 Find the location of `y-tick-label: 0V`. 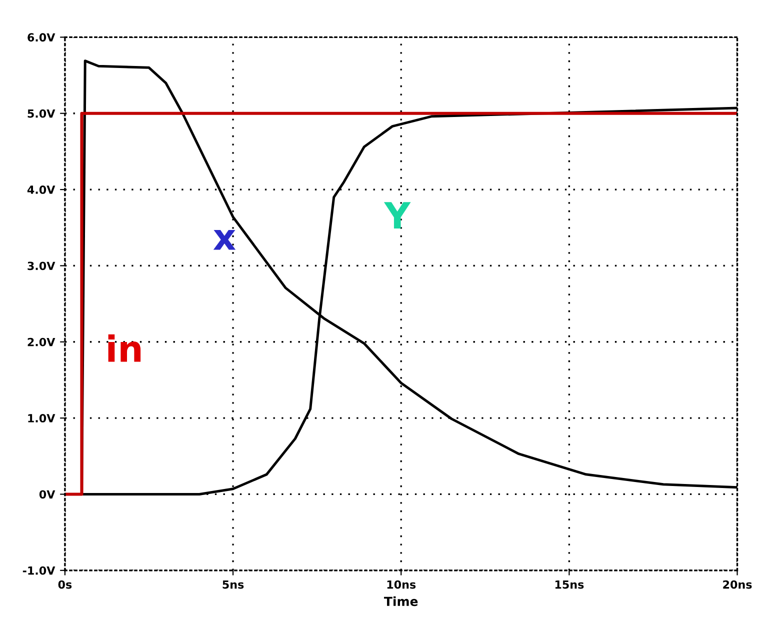

y-tick-label: 0V is located at coordinates (47, 494).